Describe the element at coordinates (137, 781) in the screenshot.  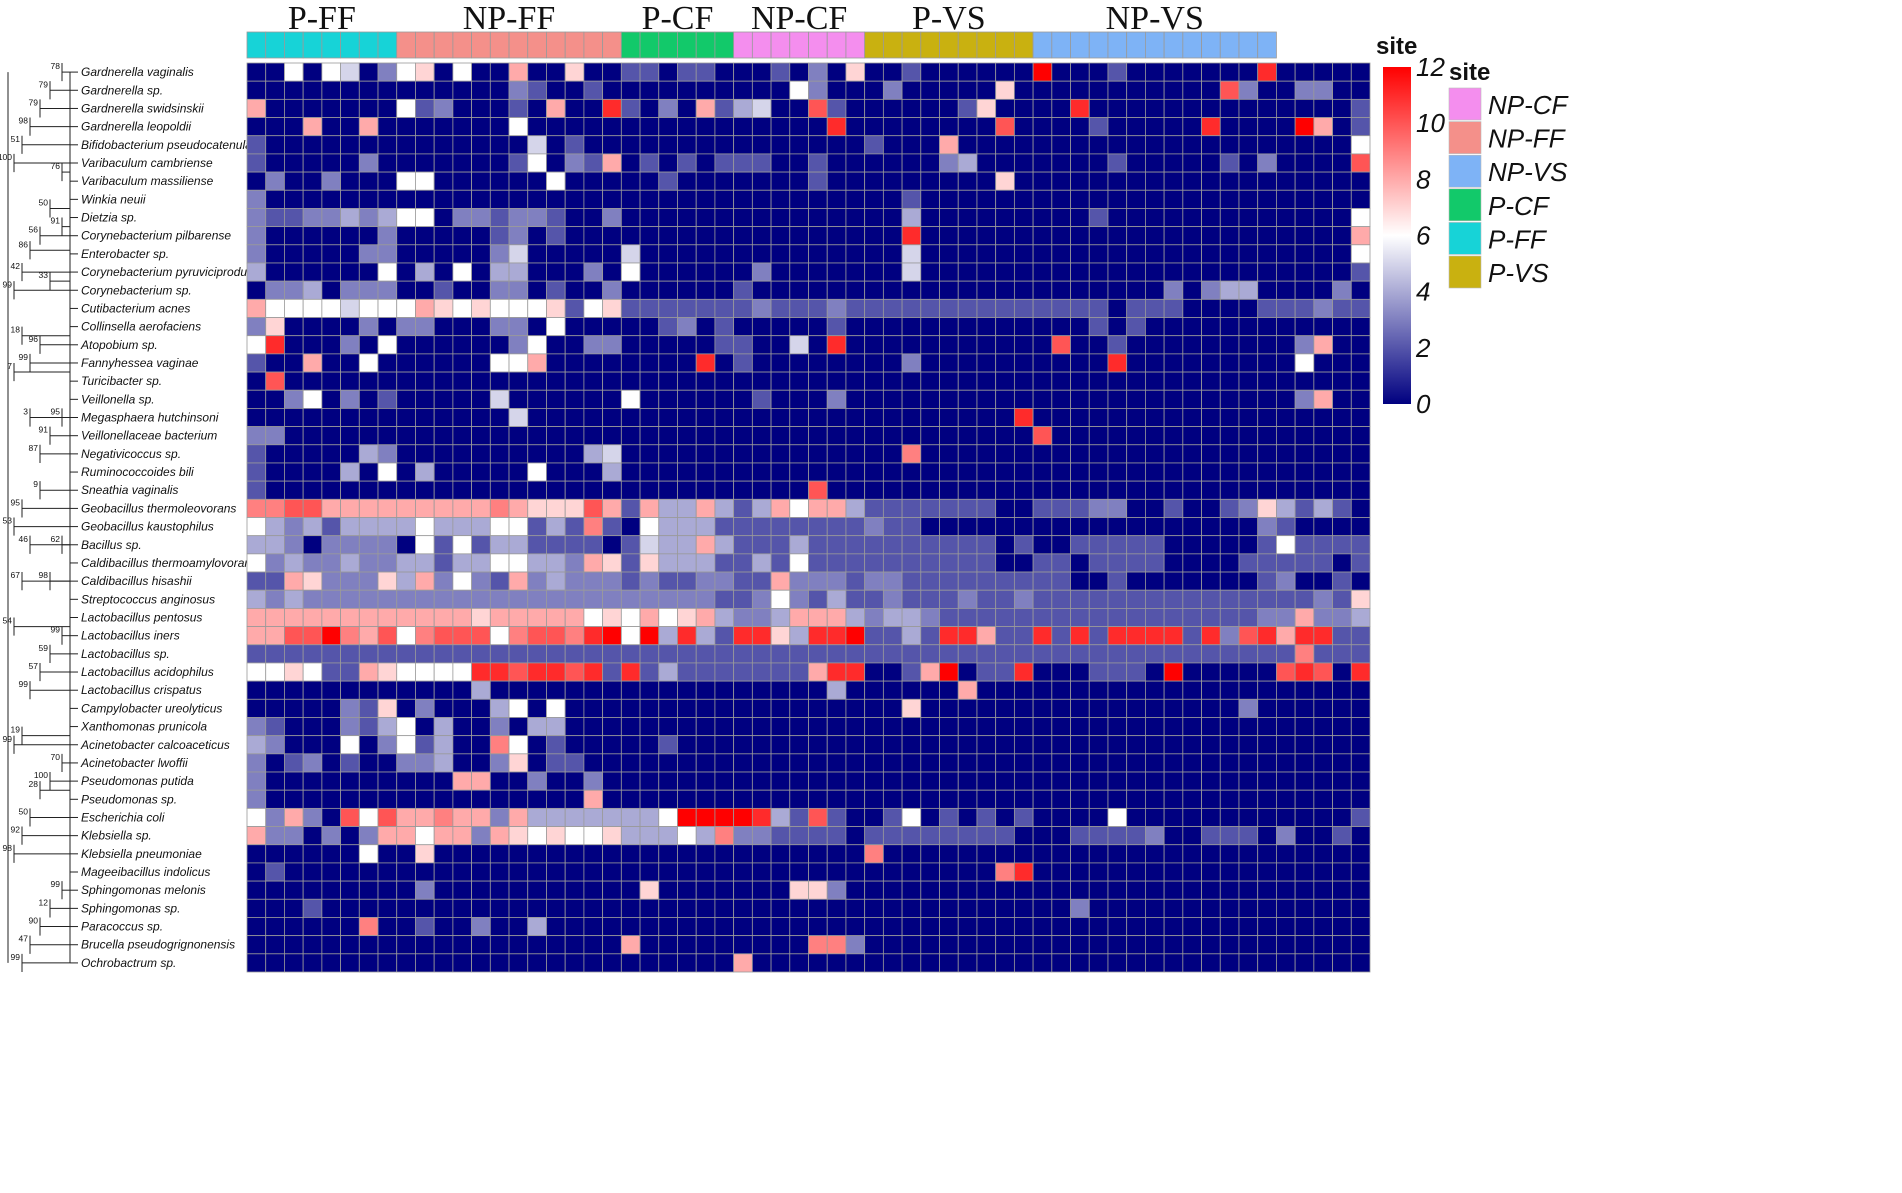
I see `species-label: Pseudomonas putida` at that location.